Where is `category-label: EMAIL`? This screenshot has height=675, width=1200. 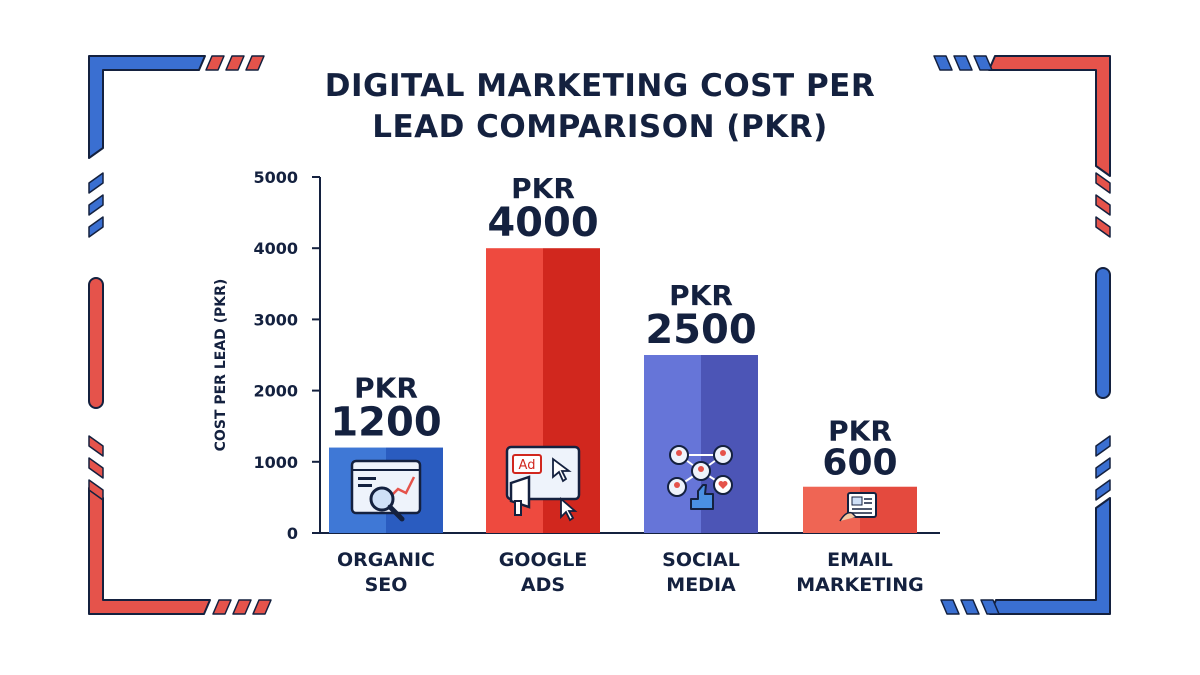 category-label: EMAIL is located at coordinates (860, 560).